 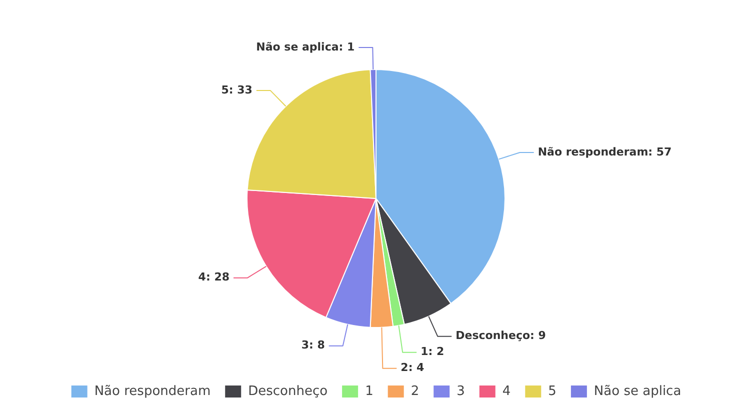 I want to click on data-label: 2: 4, so click(x=412, y=367).